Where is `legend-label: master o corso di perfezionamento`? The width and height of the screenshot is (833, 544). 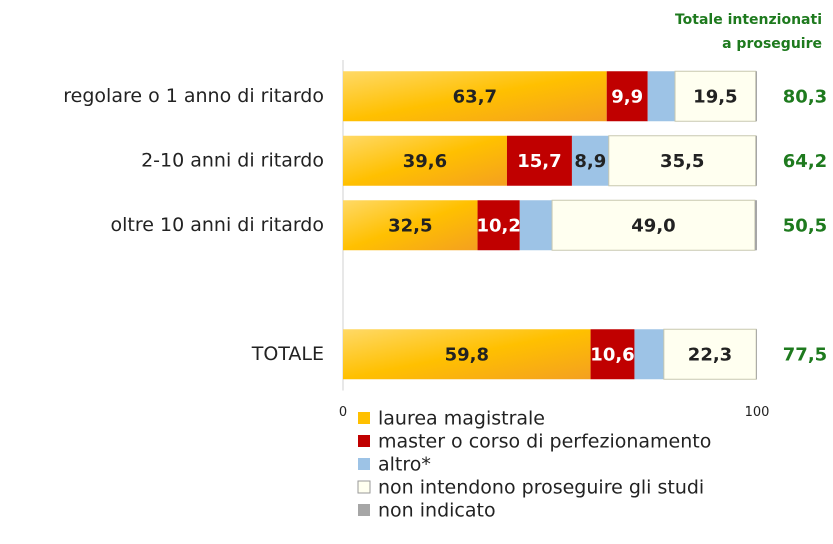 legend-label: master o corso di perfezionamento is located at coordinates (544, 442).